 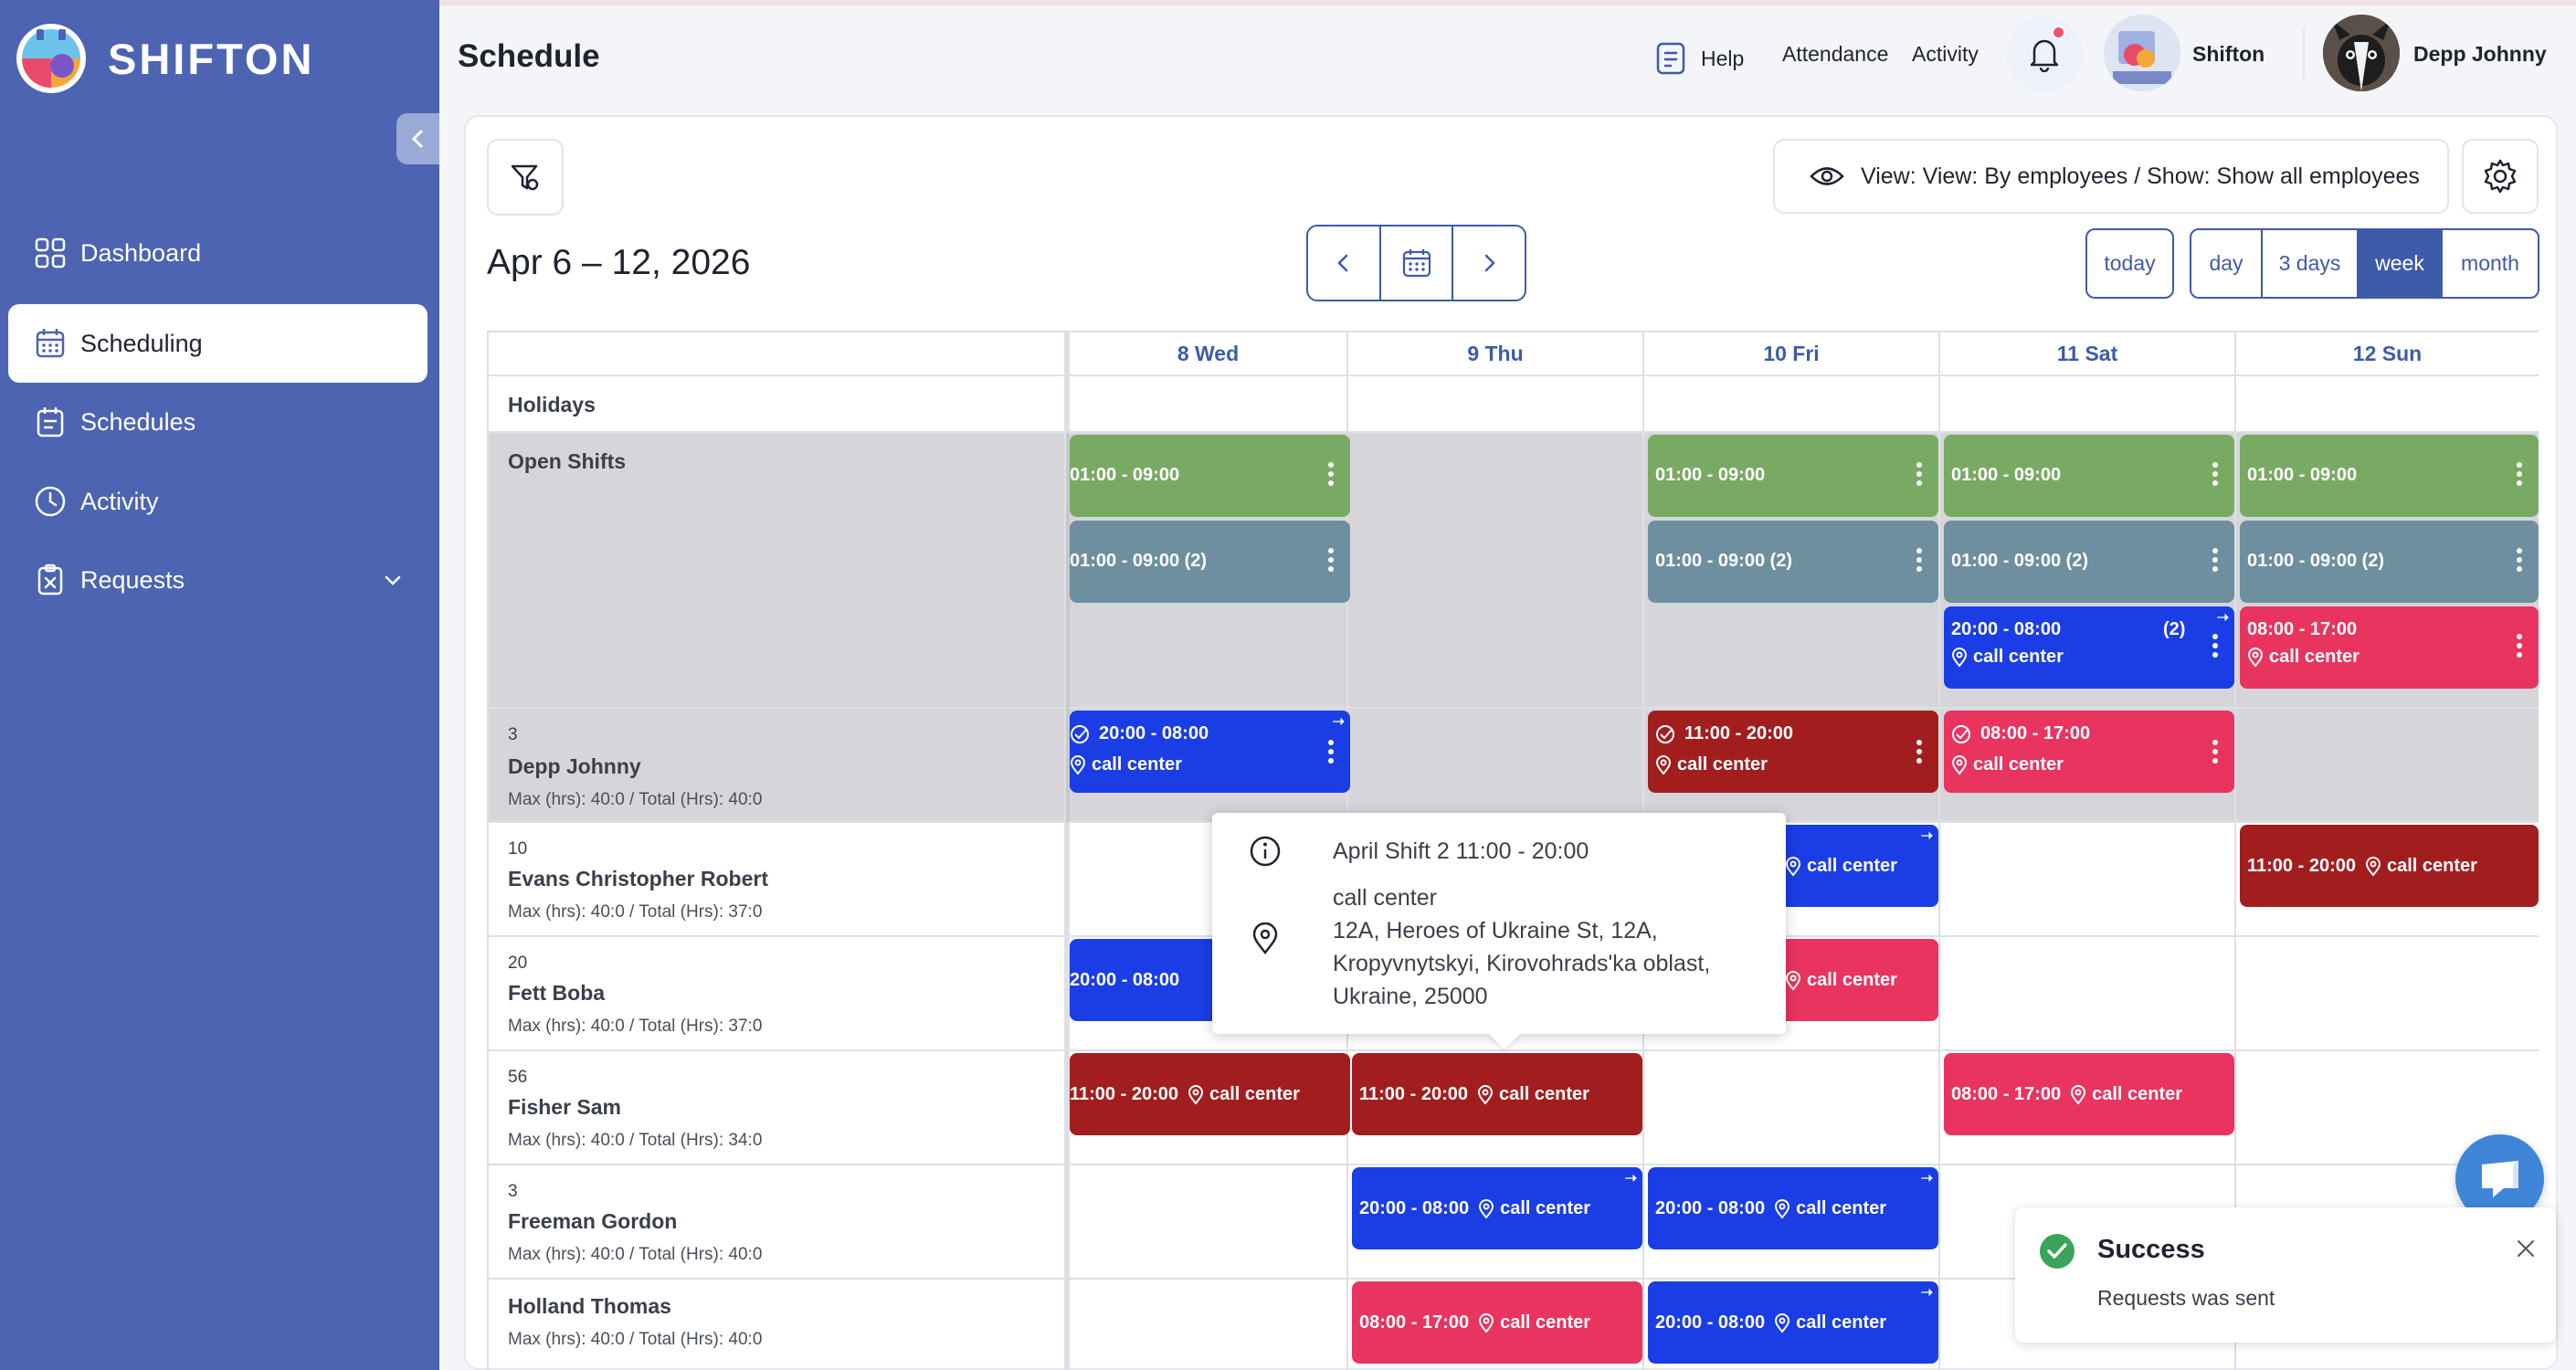 What do you see at coordinates (2526, 1248) in the screenshot?
I see `close-icon` at bounding box center [2526, 1248].